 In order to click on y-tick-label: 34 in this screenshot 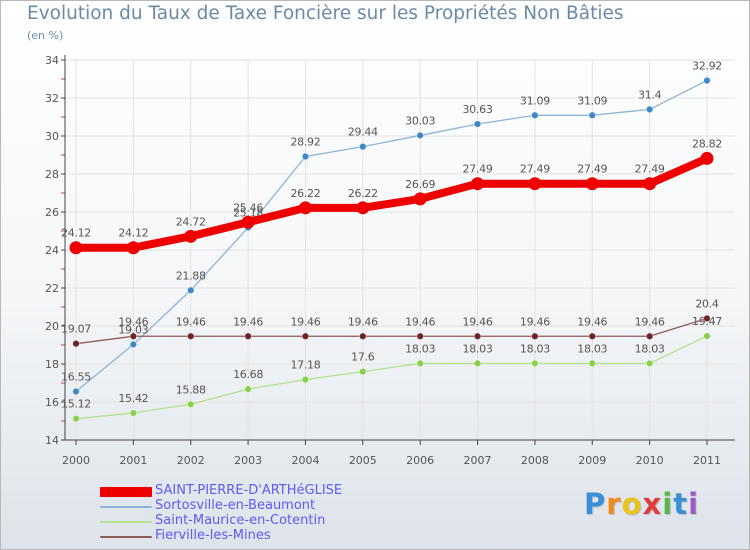, I will do `click(52, 60)`.